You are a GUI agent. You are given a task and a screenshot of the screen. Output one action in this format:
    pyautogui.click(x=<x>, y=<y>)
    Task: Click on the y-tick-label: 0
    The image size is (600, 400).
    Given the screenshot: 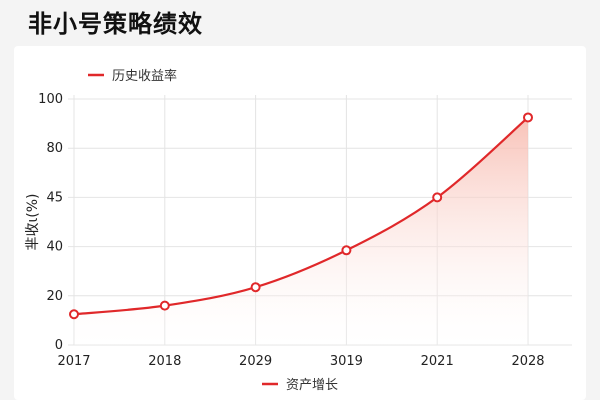 What is the action you would take?
    pyautogui.click(x=59, y=345)
    